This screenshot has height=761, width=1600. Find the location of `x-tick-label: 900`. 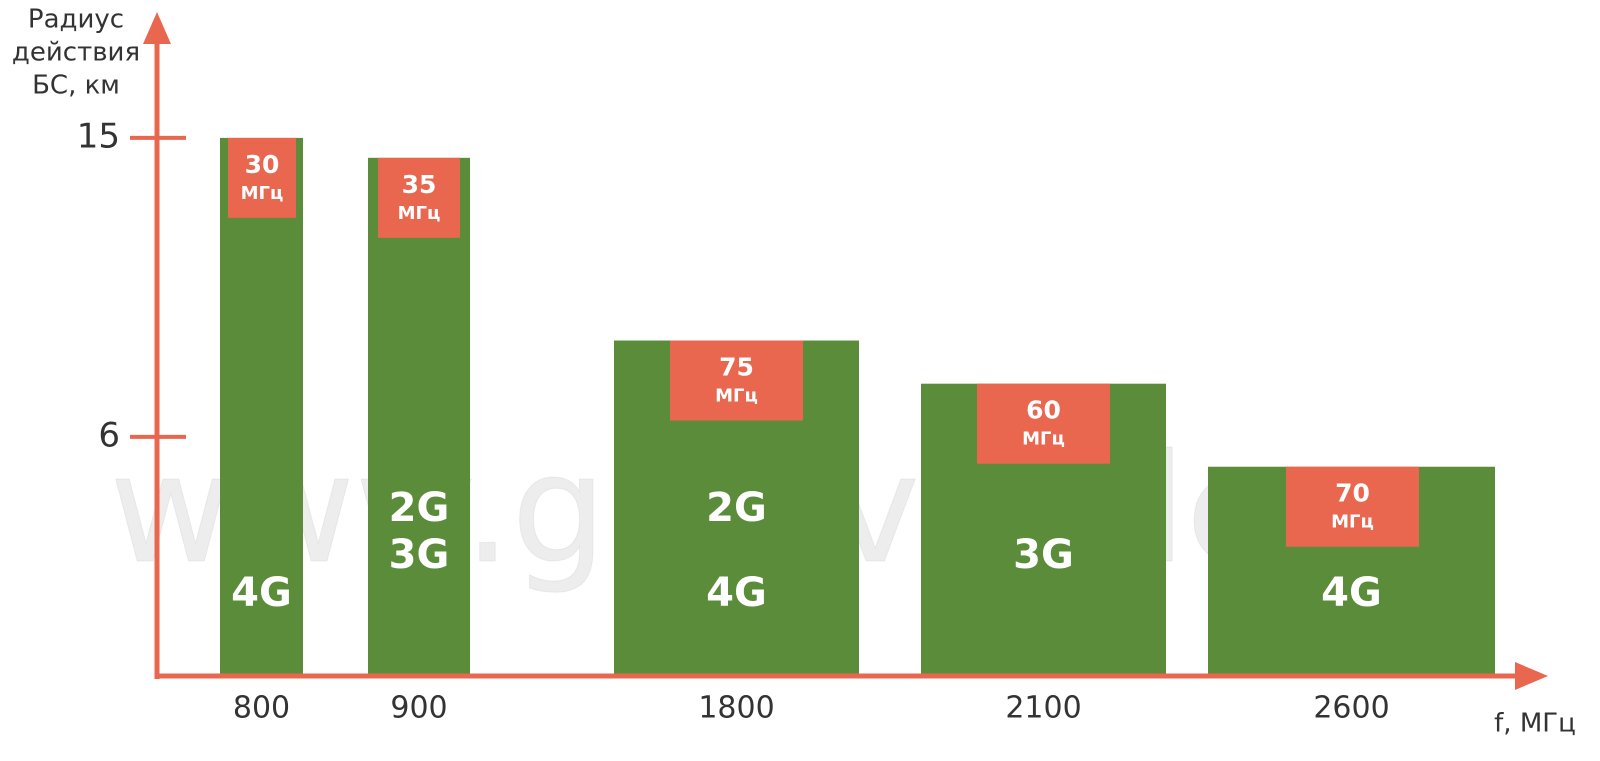

x-tick-label: 900 is located at coordinates (418, 708).